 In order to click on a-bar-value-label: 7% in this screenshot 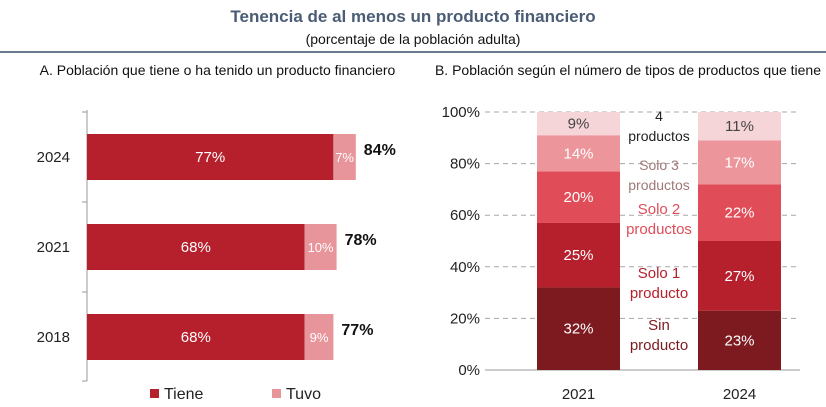, I will do `click(344, 157)`.